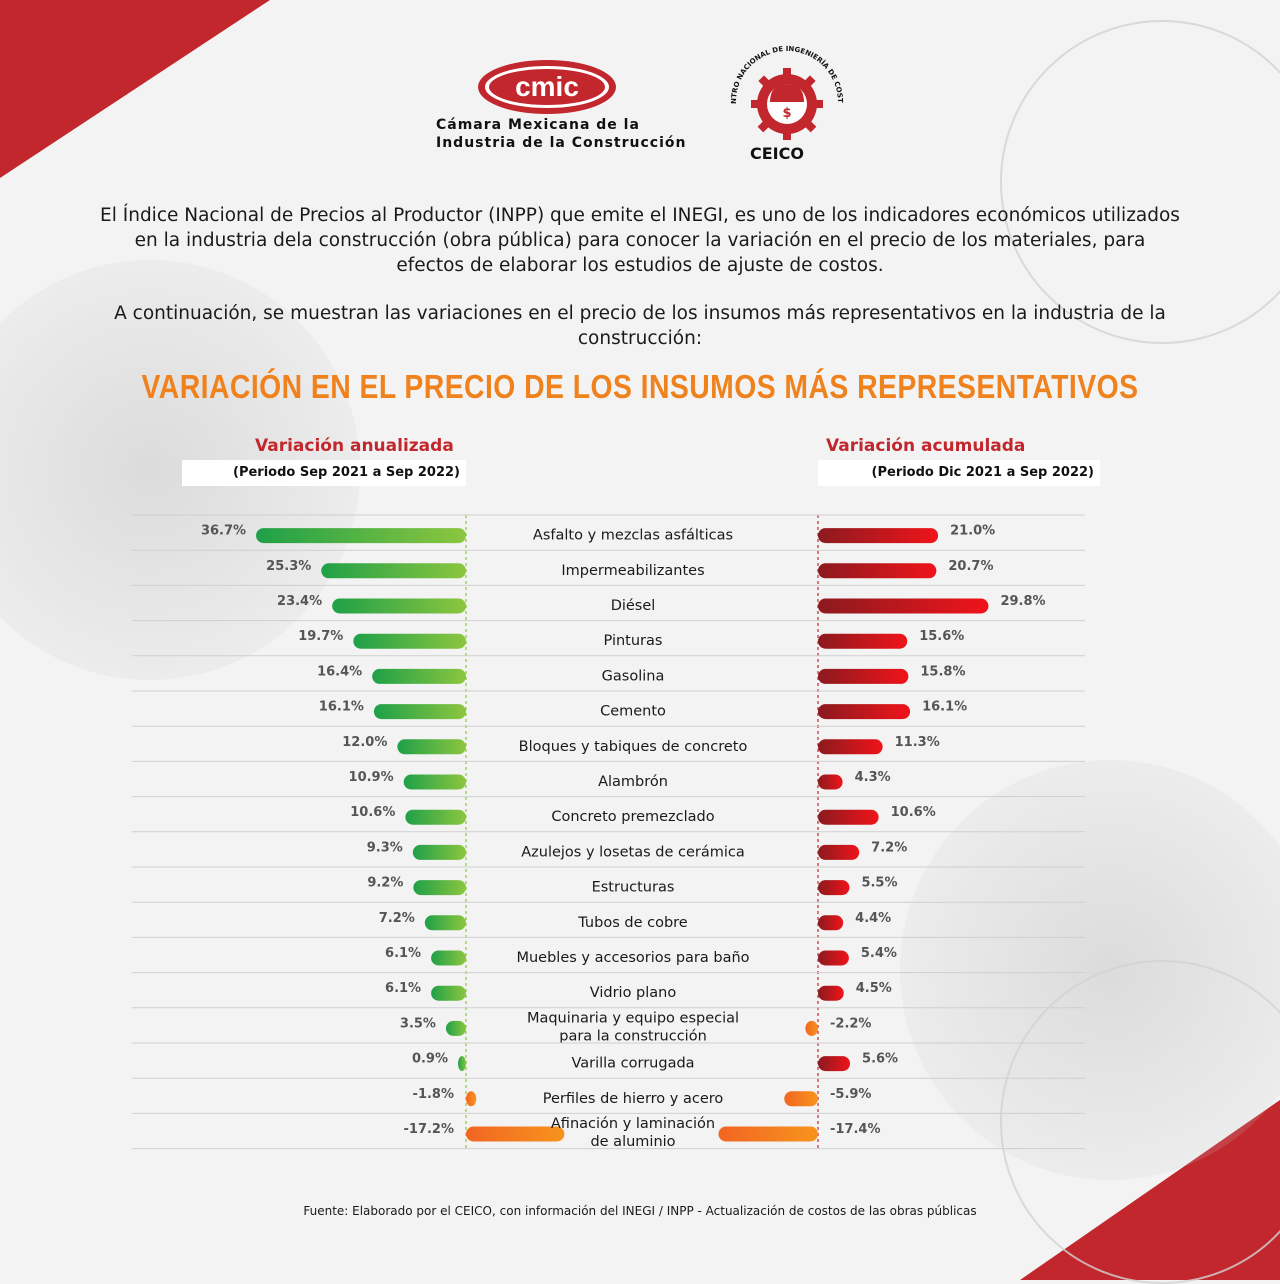 Image resolution: width=1280 pixels, height=1284 pixels. Describe the element at coordinates (972, 531) in the screenshot. I see `data-label-accumulated: 21.0%` at that location.